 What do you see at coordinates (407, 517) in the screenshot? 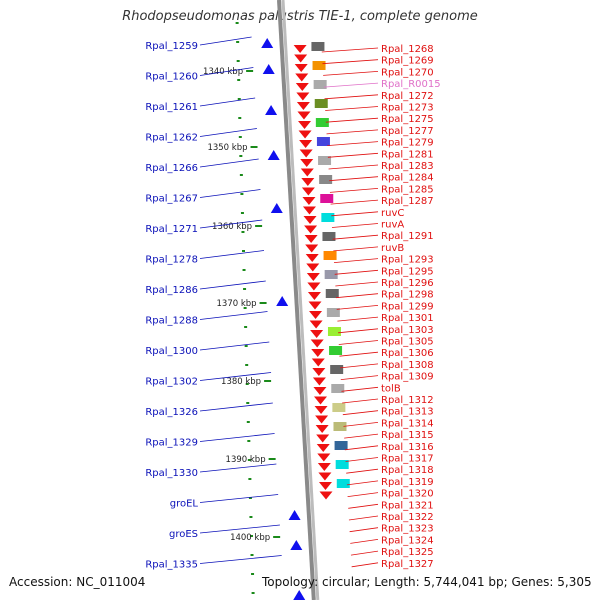
I see `right-gene-label: Rpal_1322` at bounding box center [407, 517].